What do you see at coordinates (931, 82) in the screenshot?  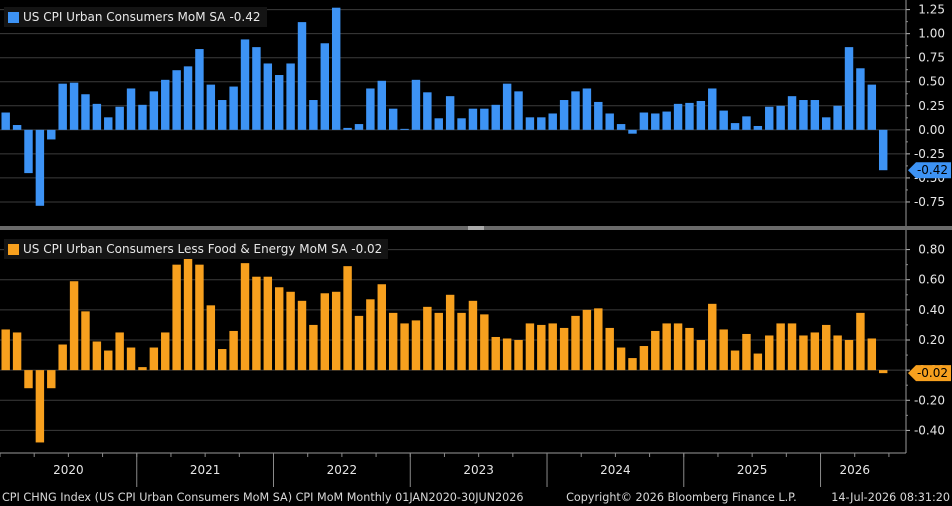 I see `y-tick-label: 0.50` at bounding box center [931, 82].